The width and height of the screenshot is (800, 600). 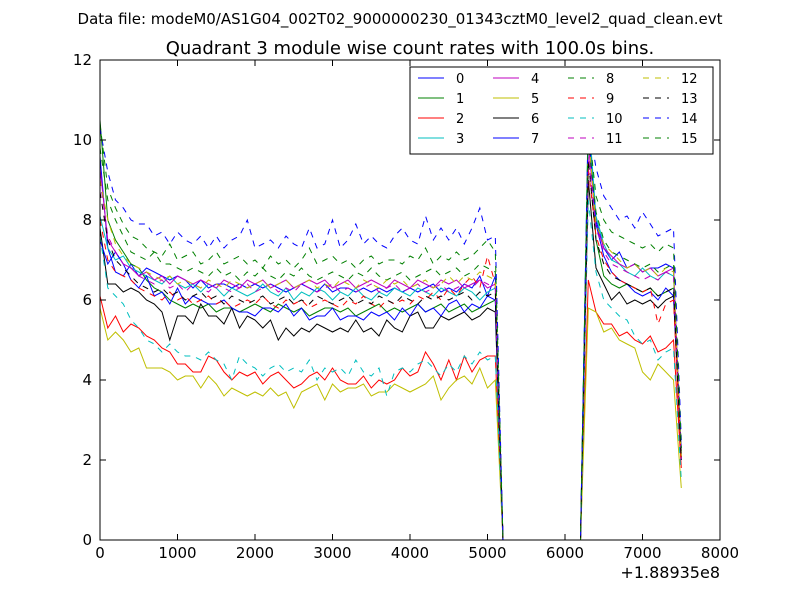 I want to click on legend-label-14: 14, so click(x=689, y=119).